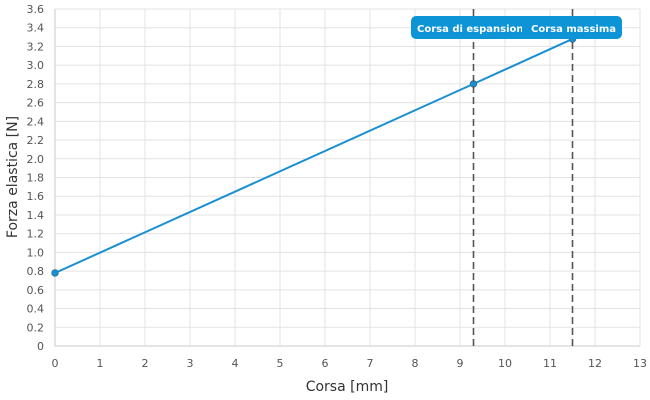 The width and height of the screenshot is (650, 400). Describe the element at coordinates (55, 273) in the screenshot. I see `data-point` at that location.